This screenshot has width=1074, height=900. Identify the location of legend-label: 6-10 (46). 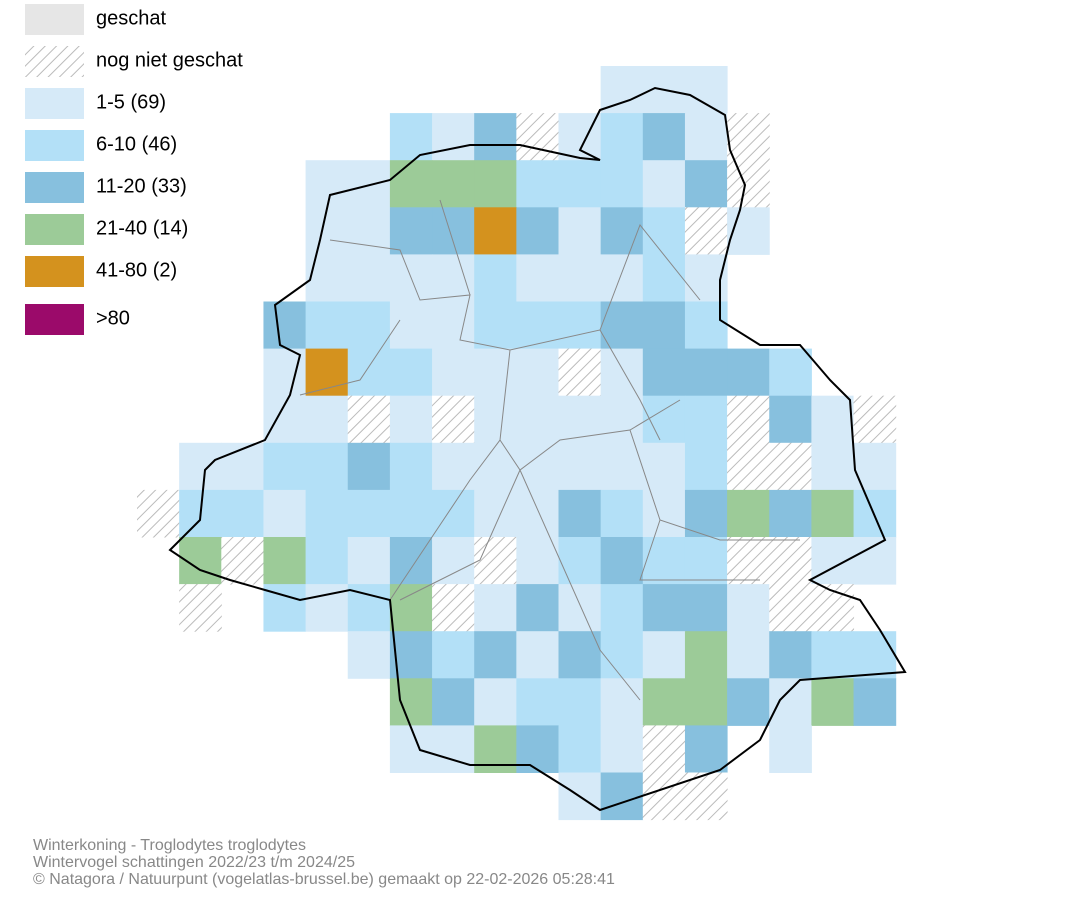
(136, 144).